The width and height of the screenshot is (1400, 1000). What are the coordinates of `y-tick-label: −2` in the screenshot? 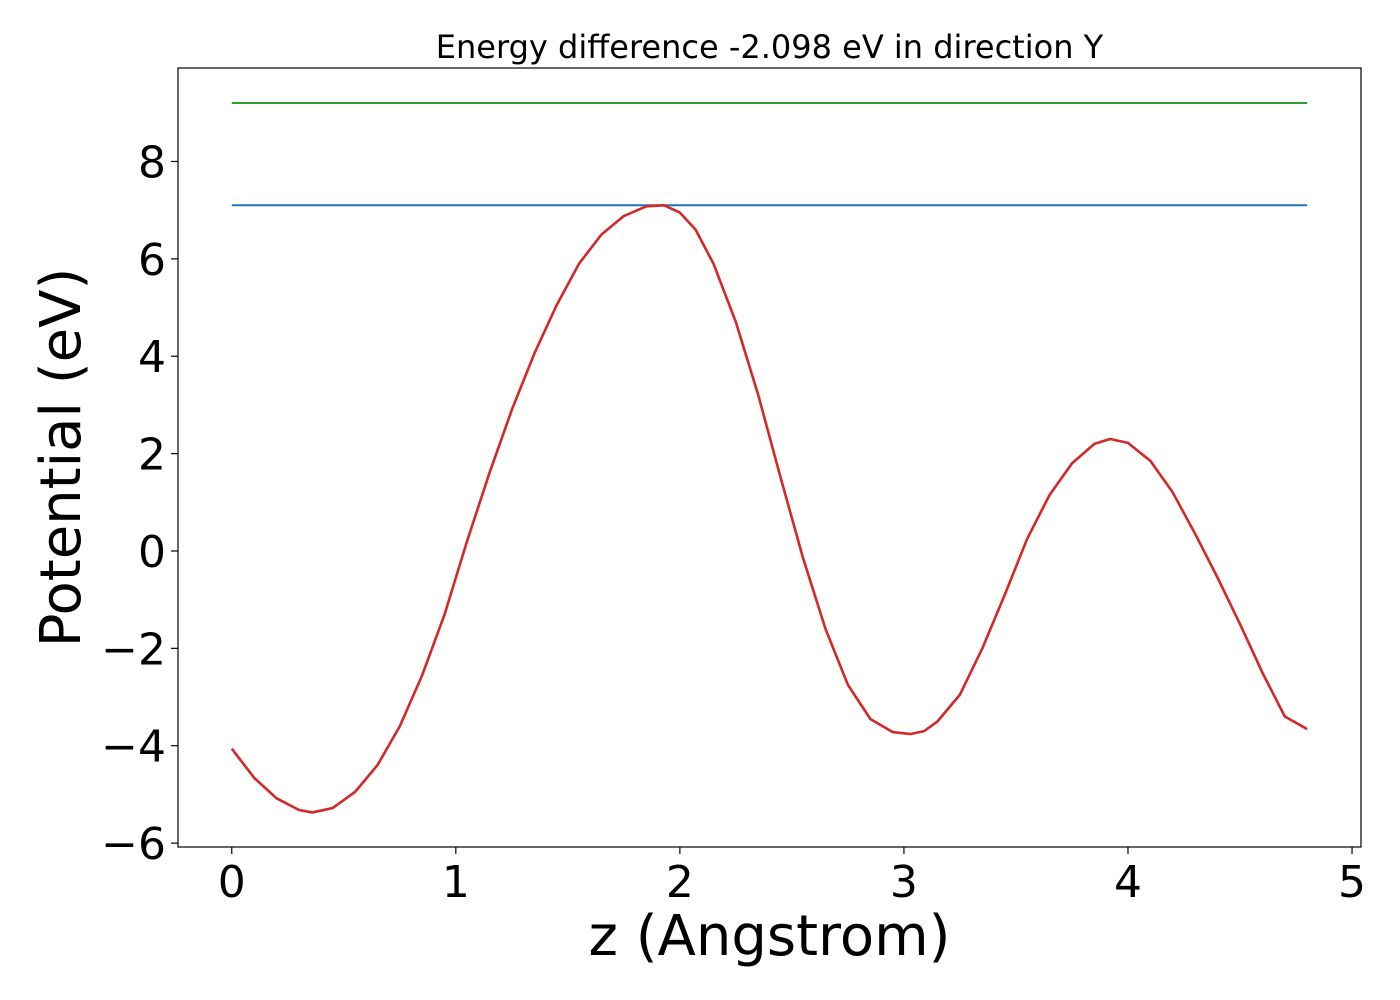 It's located at (133, 649).